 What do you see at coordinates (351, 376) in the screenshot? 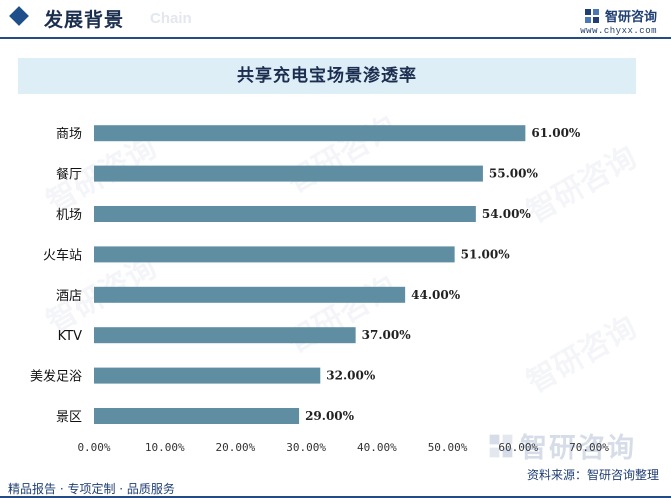
I see `value-label: 32.00%` at bounding box center [351, 376].